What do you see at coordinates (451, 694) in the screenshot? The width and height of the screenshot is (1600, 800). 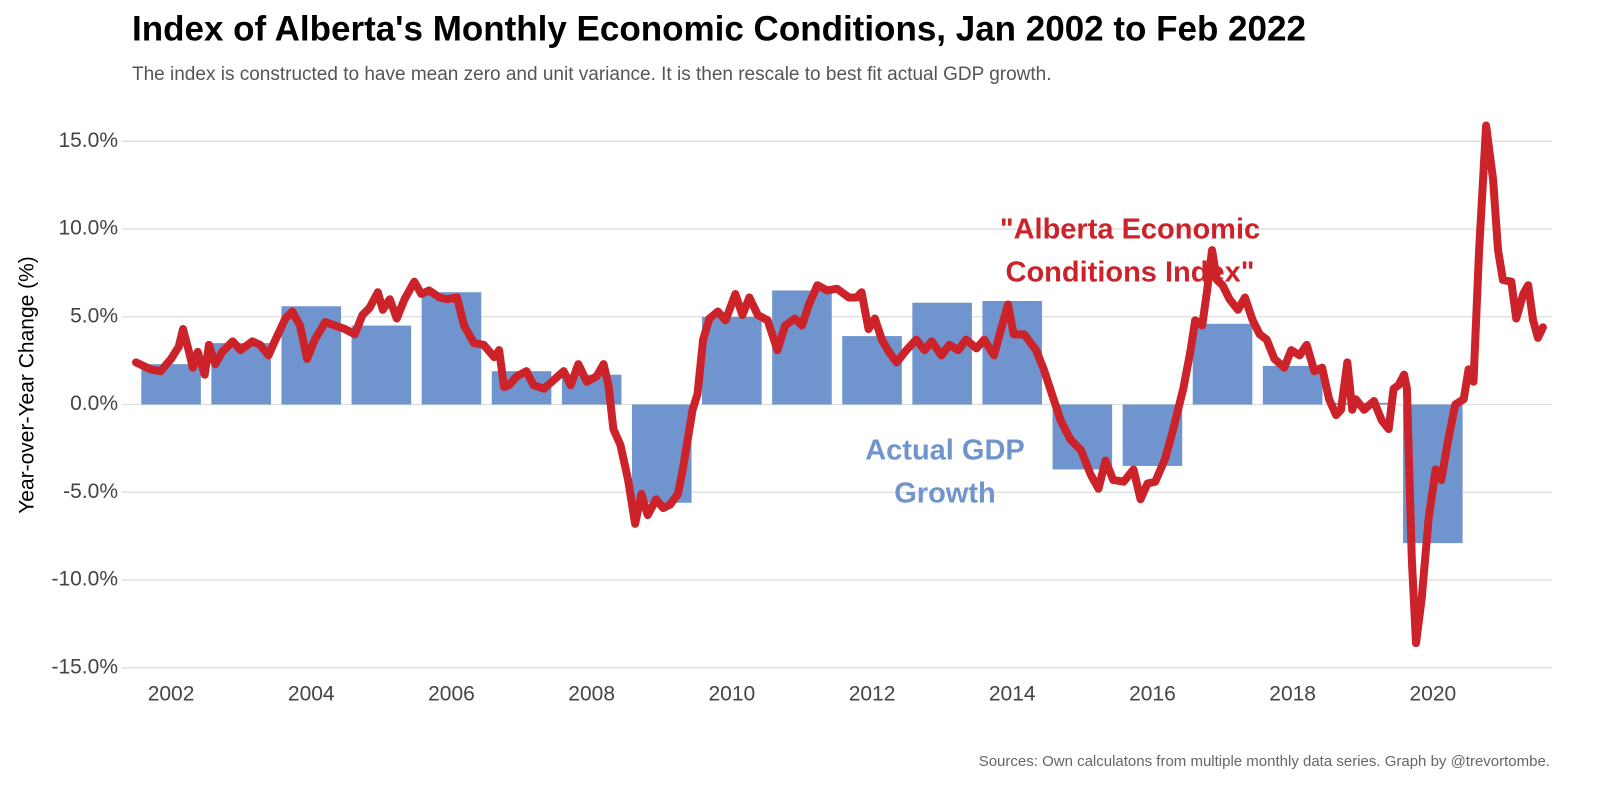 I see `x-tick-label: 2006` at bounding box center [451, 694].